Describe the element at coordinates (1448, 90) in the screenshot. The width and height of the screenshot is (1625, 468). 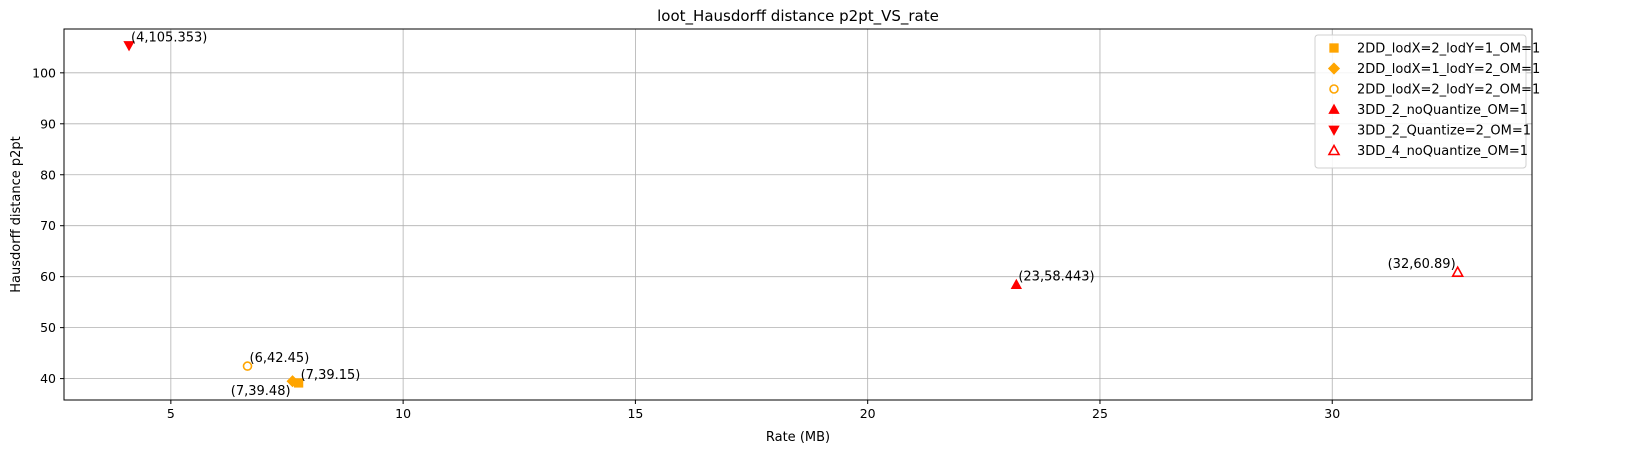
I see `legend-entry: 2DD_lodX=2_lodY=2_OM=1` at that location.